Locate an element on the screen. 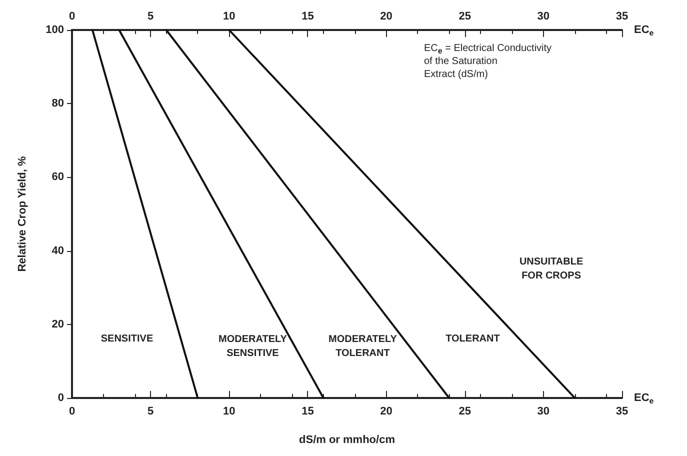 Image resolution: width=687 pixels, height=456 pixels. y-axis-title: Relative Crop Yield, % is located at coordinates (22, 214).